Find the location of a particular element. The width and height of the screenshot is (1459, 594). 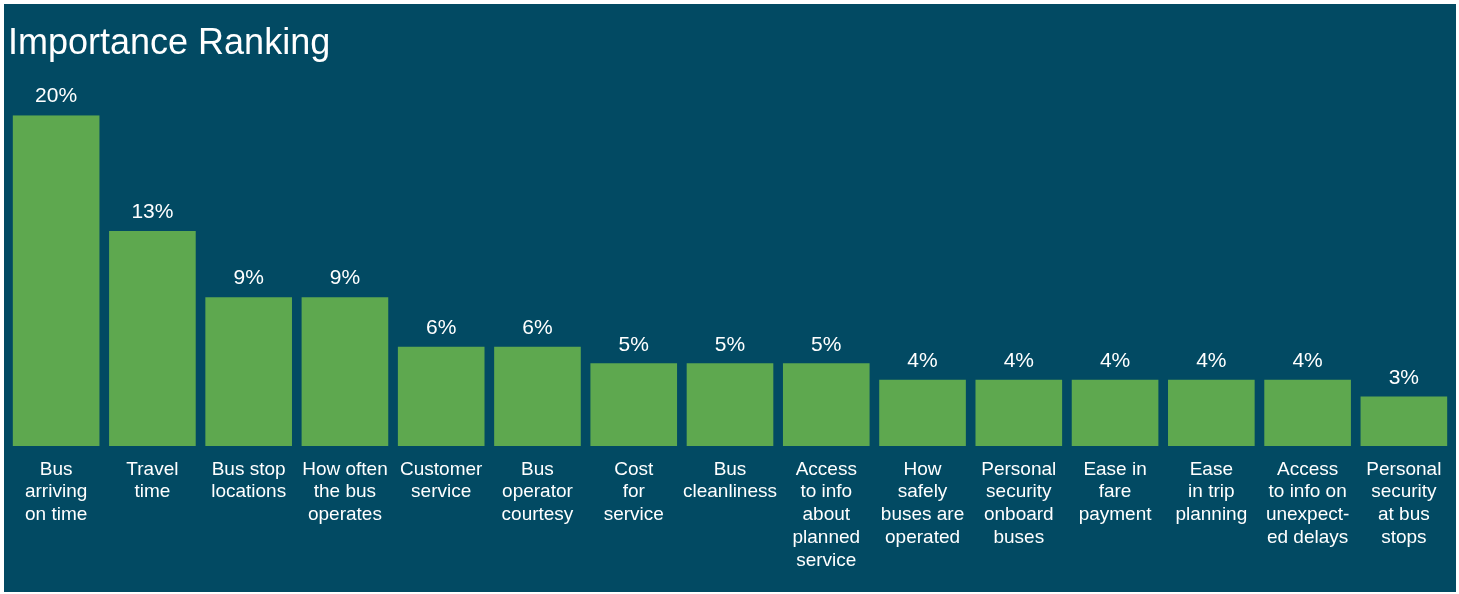

x-tick-label: Cost for service is located at coordinates (633, 491).